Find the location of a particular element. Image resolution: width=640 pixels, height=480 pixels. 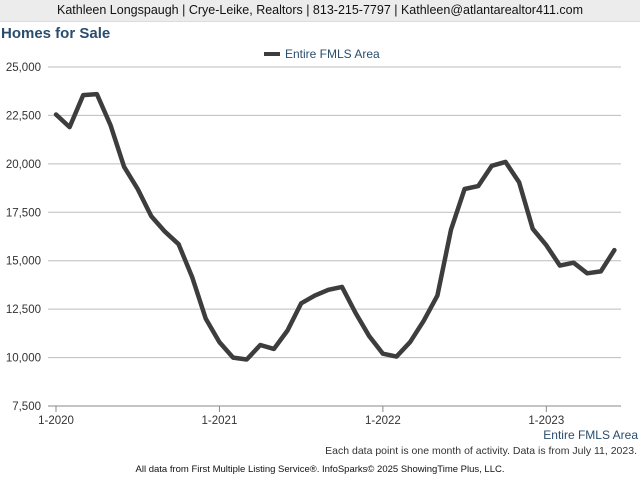

y-tick-label: 25,000 is located at coordinates (23, 68).